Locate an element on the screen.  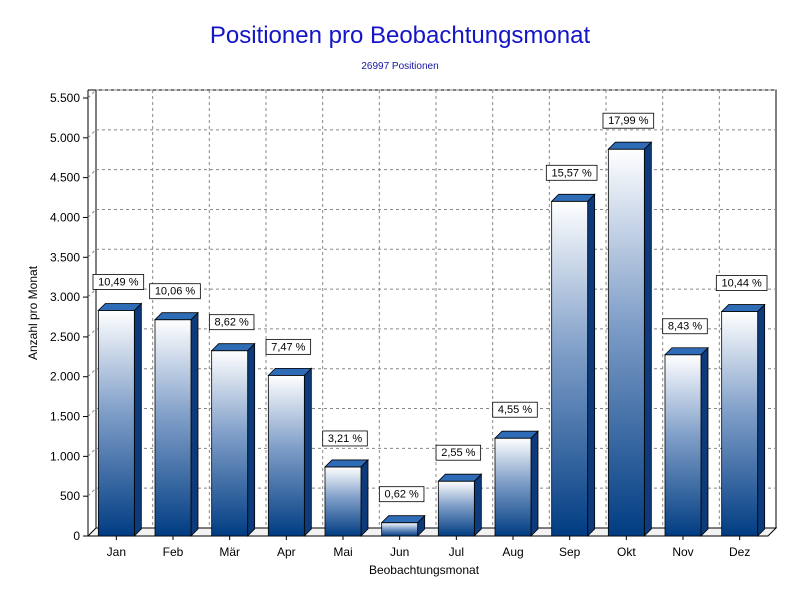
y-tick-label: 5.000 is located at coordinates (65, 138).